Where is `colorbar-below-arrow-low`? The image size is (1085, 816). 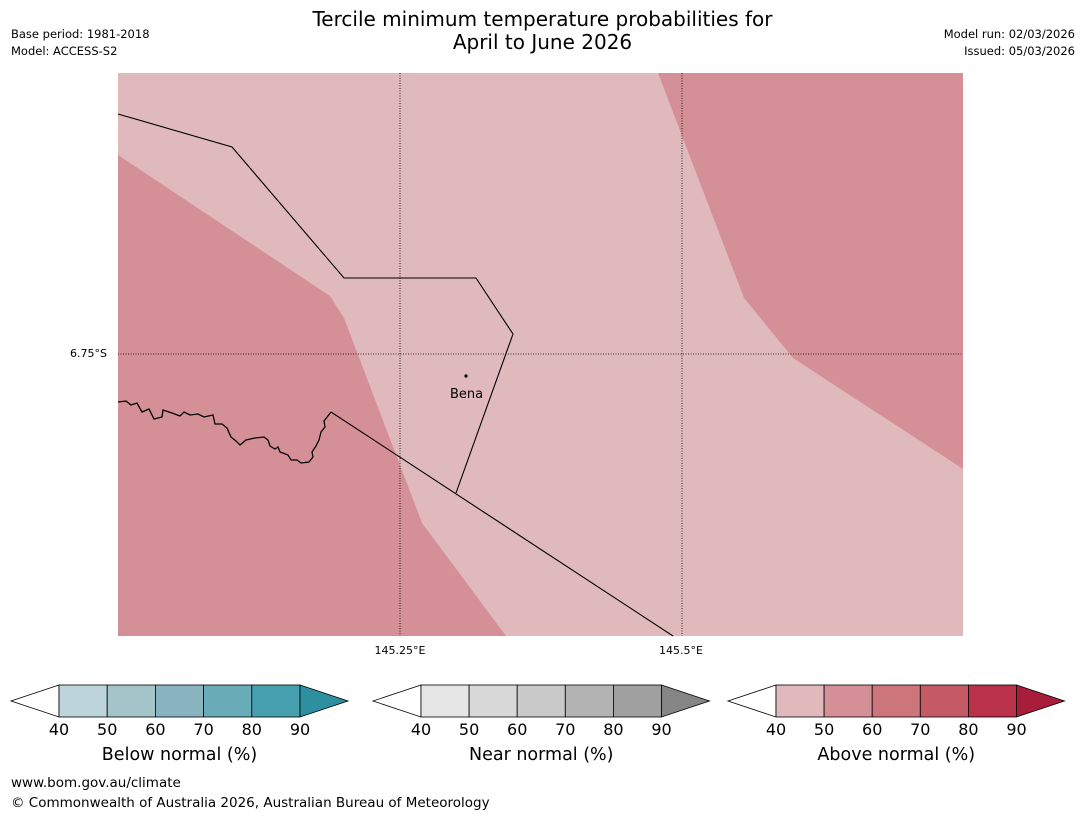 colorbar-below-arrow-low is located at coordinates (34, 701).